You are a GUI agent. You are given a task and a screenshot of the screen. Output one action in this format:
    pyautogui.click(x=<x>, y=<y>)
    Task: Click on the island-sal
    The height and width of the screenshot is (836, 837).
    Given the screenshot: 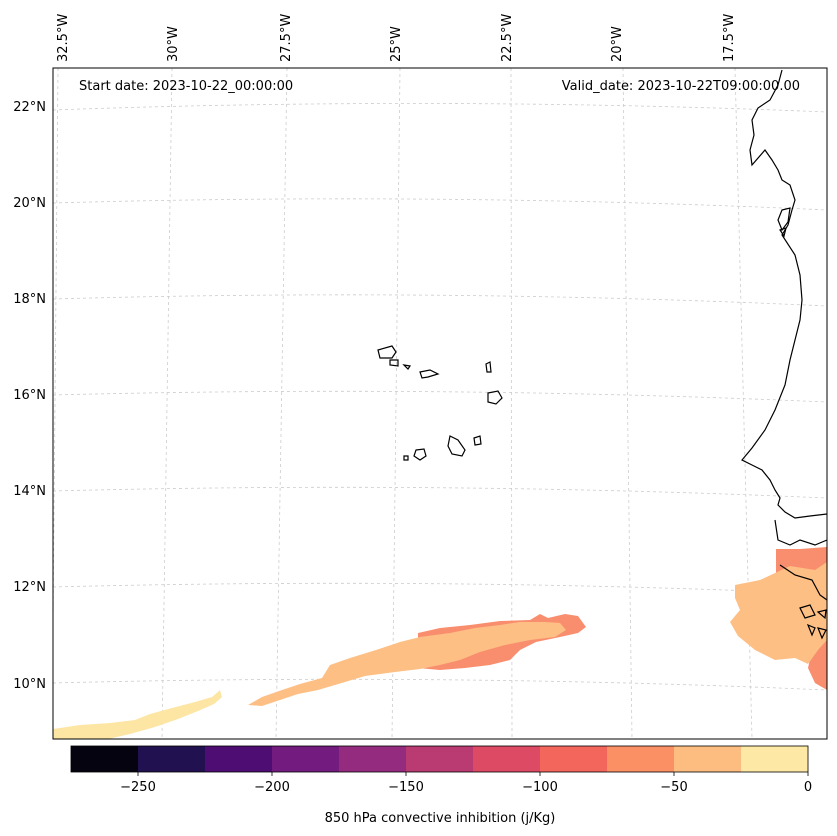 What is the action you would take?
    pyautogui.click(x=488, y=367)
    